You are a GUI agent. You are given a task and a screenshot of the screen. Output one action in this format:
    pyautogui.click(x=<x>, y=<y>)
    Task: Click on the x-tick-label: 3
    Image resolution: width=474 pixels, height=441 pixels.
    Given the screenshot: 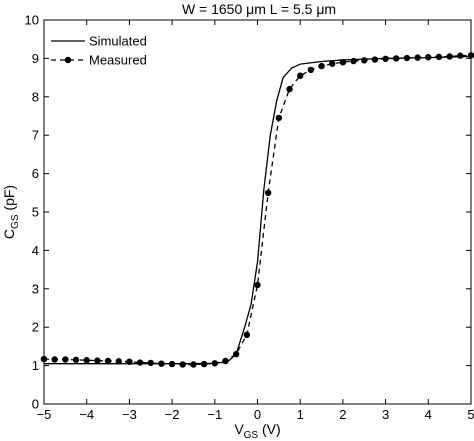 What is the action you would take?
    pyautogui.click(x=385, y=414)
    